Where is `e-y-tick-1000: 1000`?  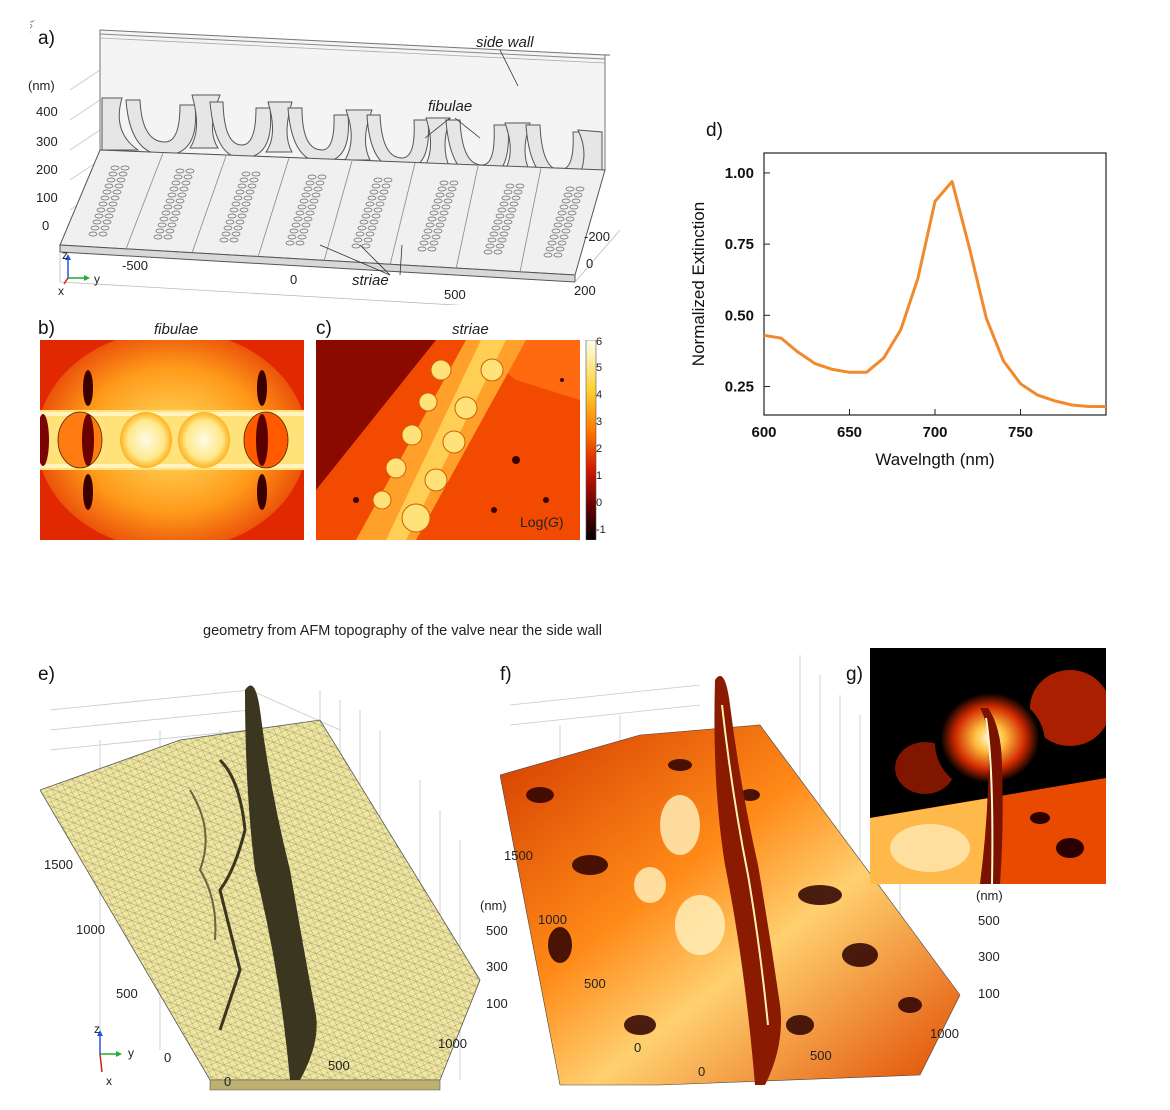
e-y-tick-1000: 1000 is located at coordinates (90, 929).